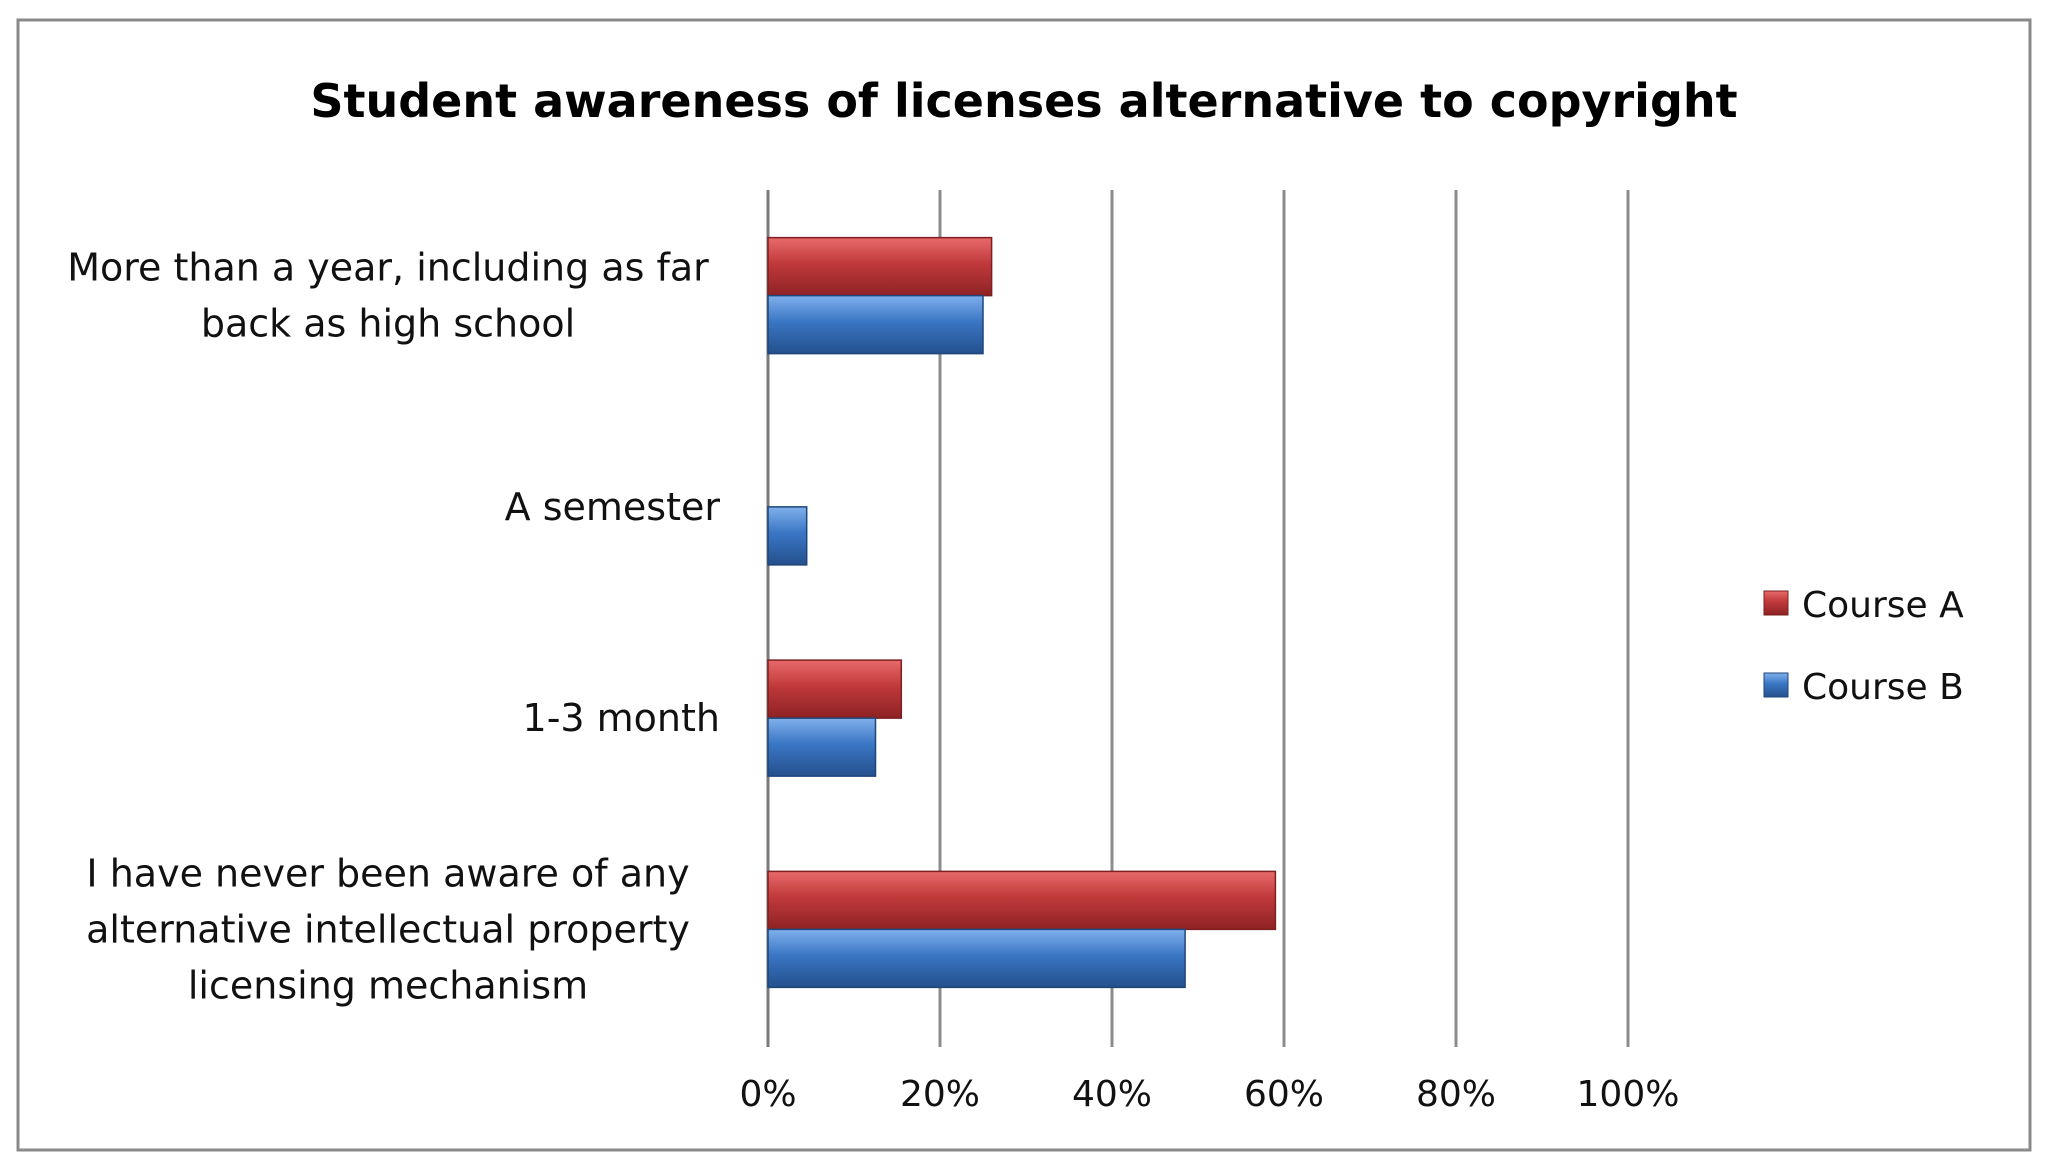 The width and height of the screenshot is (2048, 1152). Describe the element at coordinates (1883, 605) in the screenshot. I see `legend-label: Course A` at that location.